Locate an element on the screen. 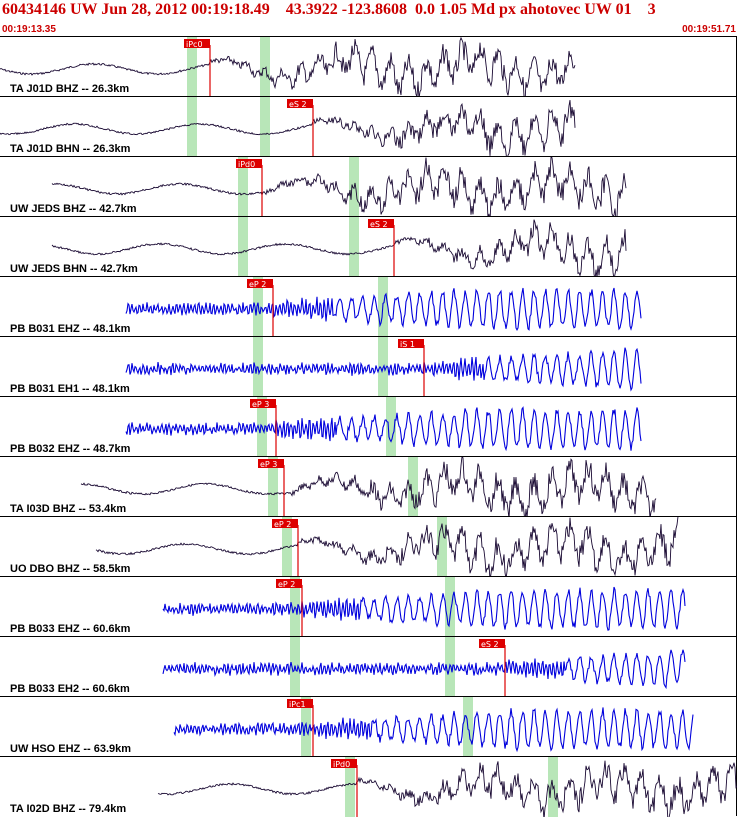  trace-panel: eS 2 PB B033 EH2 -- 60.6km is located at coordinates (368, 666).